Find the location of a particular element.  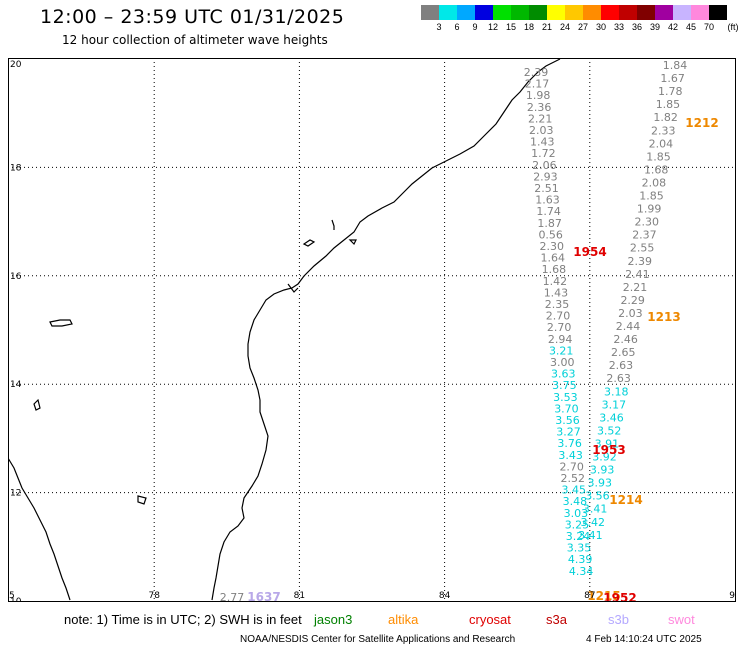

wave-height-value: 1.78 is located at coordinates (670, 91).